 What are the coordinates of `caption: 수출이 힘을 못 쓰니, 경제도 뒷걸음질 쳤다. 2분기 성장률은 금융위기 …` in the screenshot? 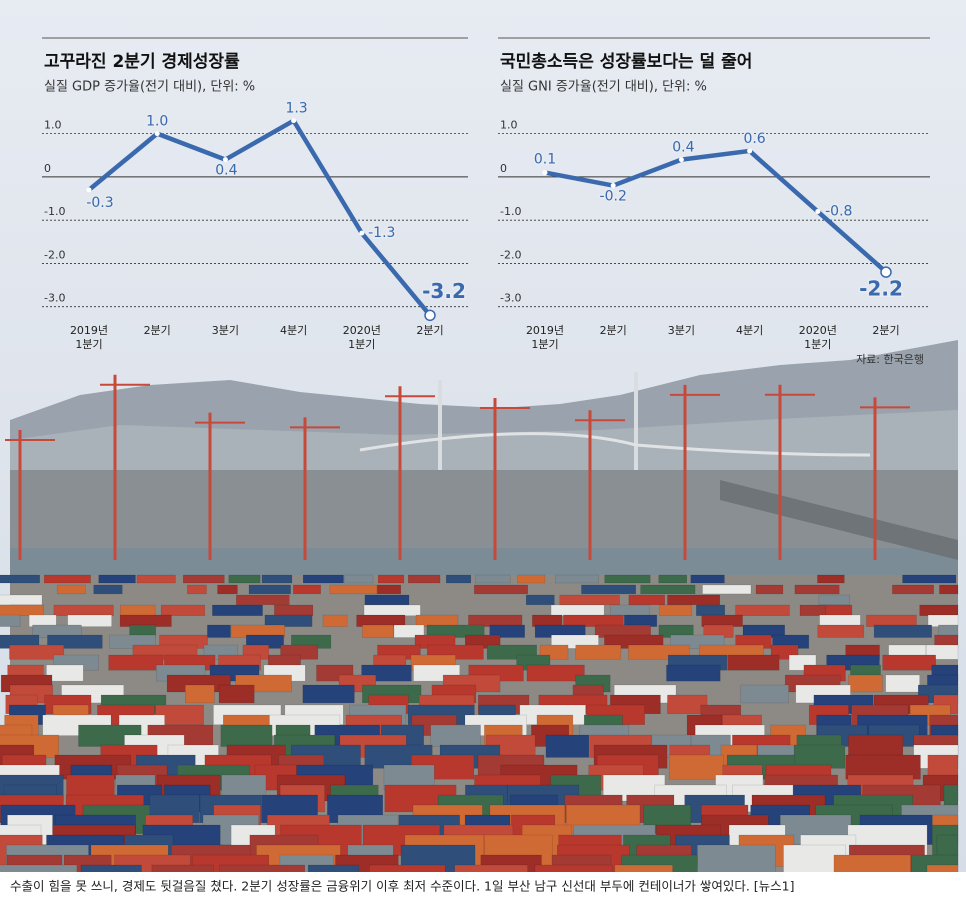 It's located at (402, 886).